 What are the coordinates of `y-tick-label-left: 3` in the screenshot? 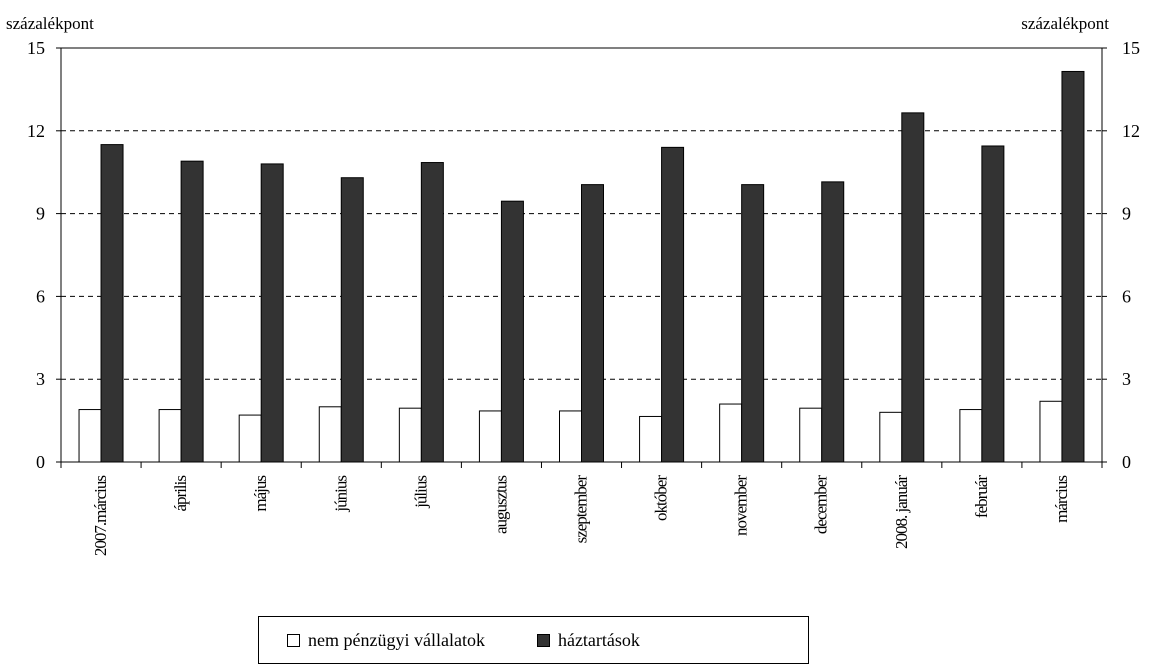 It's located at (40, 379).